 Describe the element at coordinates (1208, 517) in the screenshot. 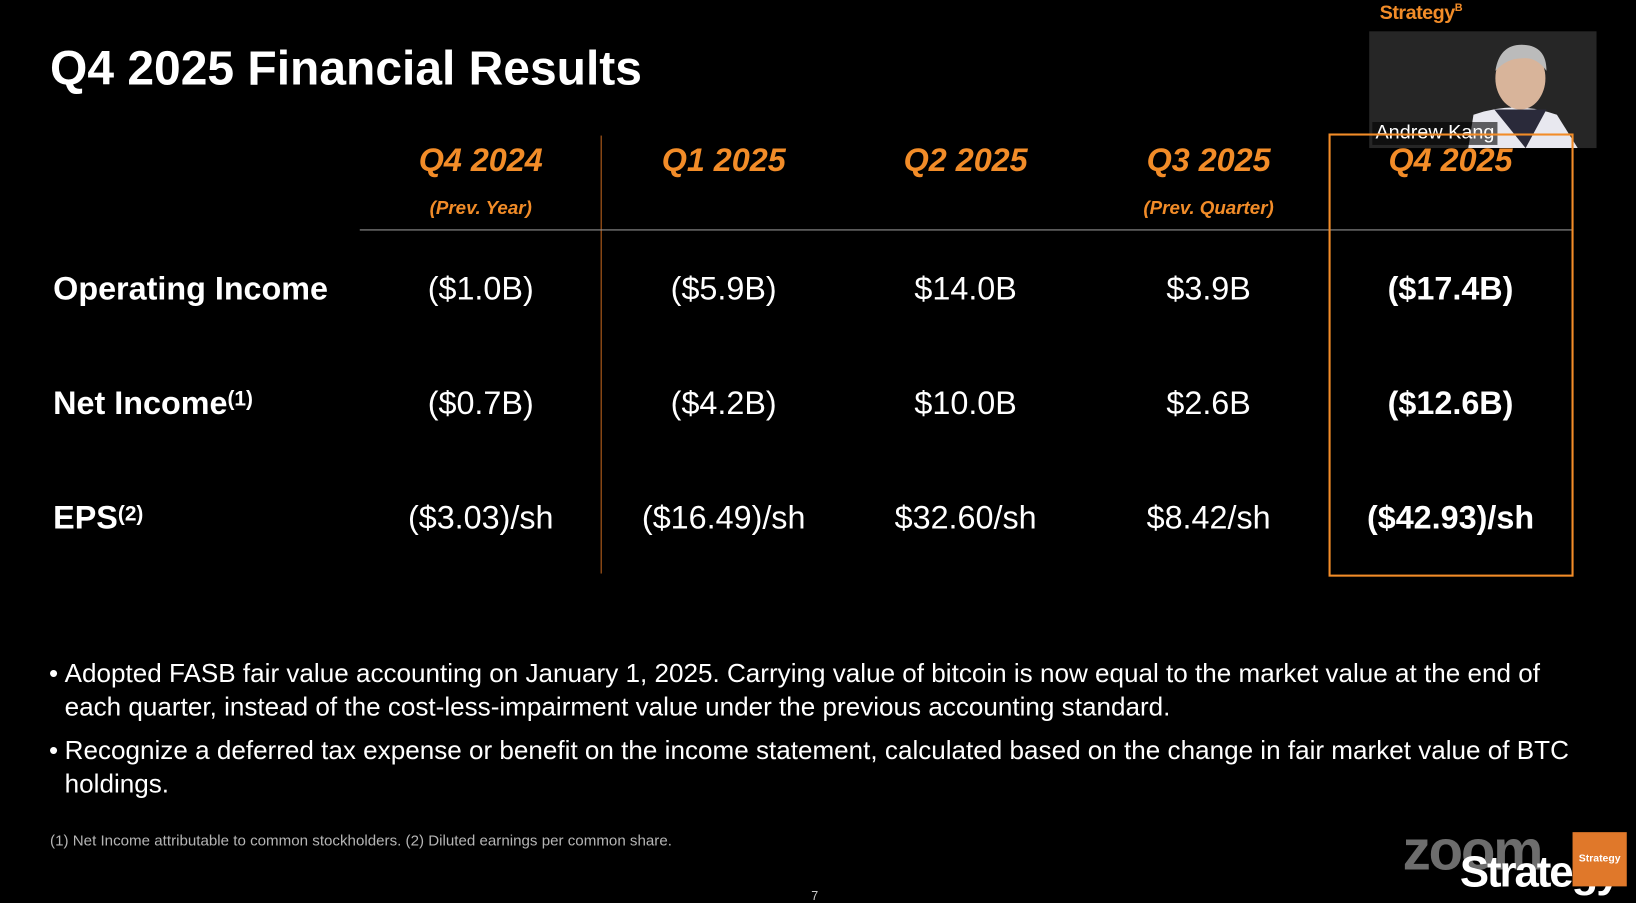

I see `table-cell: $8.42/sh` at that location.